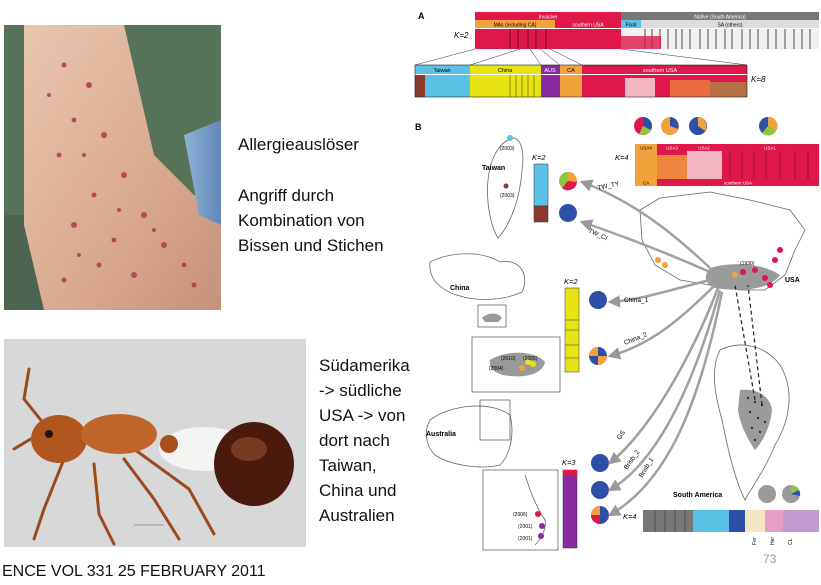 This screenshot has height=585, width=821. I want to click on sa-pies, so click(779, 494).